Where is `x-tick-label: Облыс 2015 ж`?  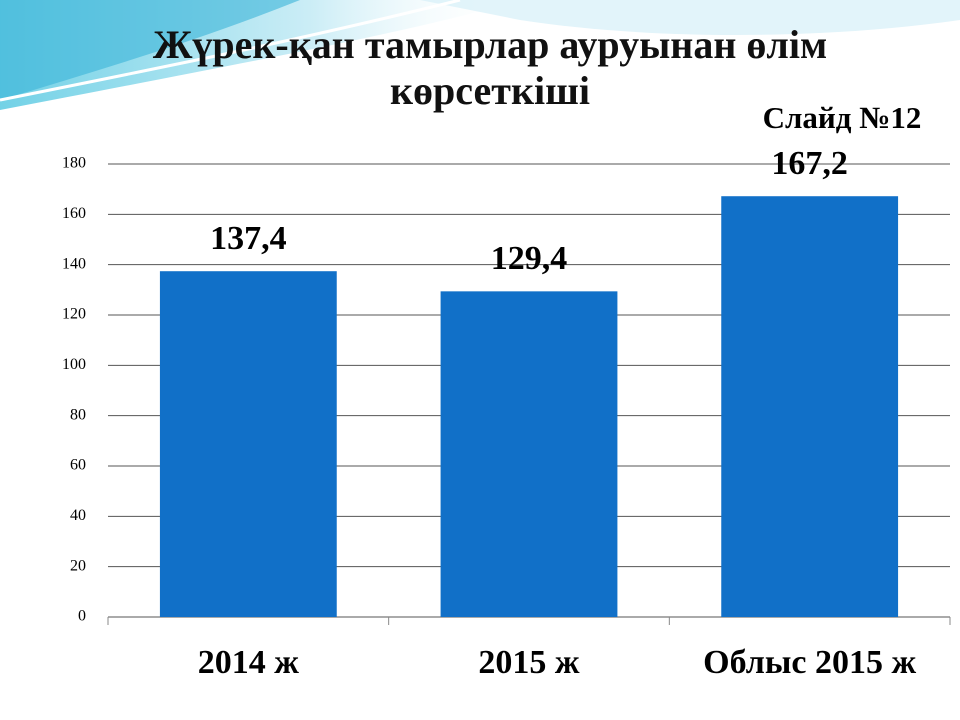
x-tick-label: Облыс 2015 ж is located at coordinates (809, 662).